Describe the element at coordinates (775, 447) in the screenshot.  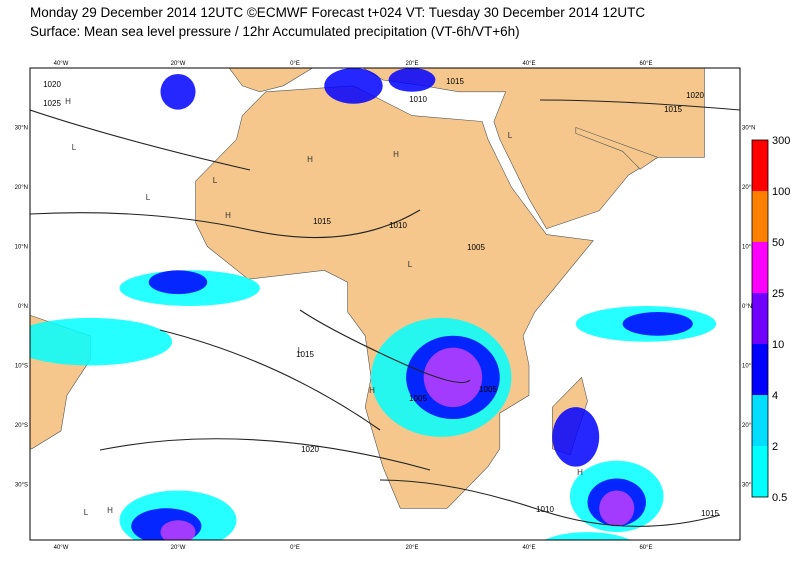
I see `colorbar-label: 2` at that location.